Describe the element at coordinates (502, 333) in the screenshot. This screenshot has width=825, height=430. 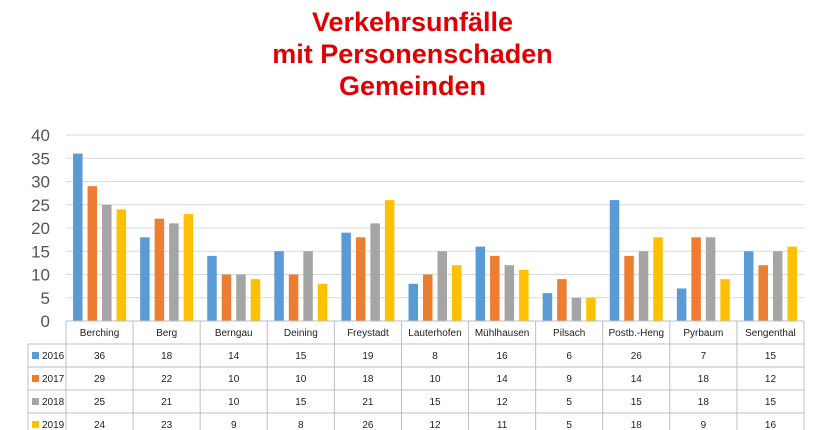
I see `category-label: Mühlhausen` at that location.